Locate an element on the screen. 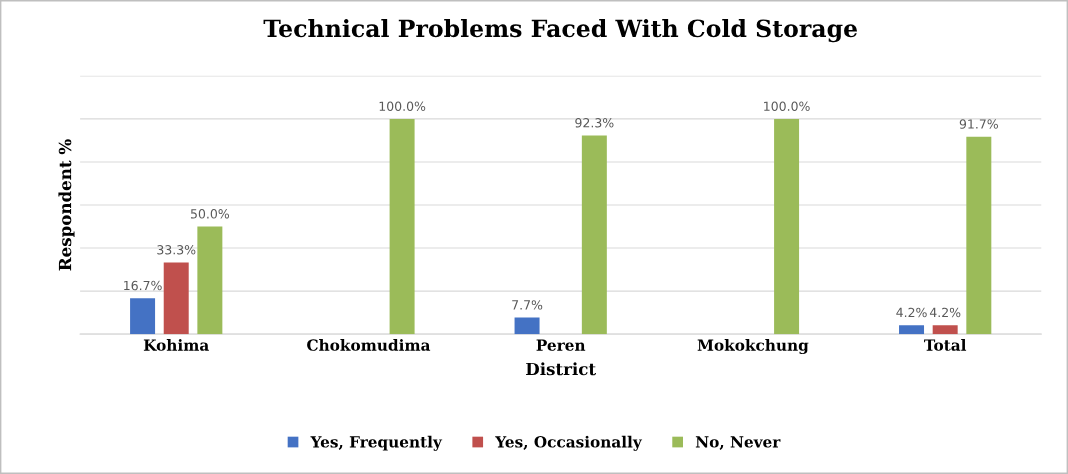 The width and height of the screenshot is (1068, 474). data-label: 91.7% is located at coordinates (978, 124).